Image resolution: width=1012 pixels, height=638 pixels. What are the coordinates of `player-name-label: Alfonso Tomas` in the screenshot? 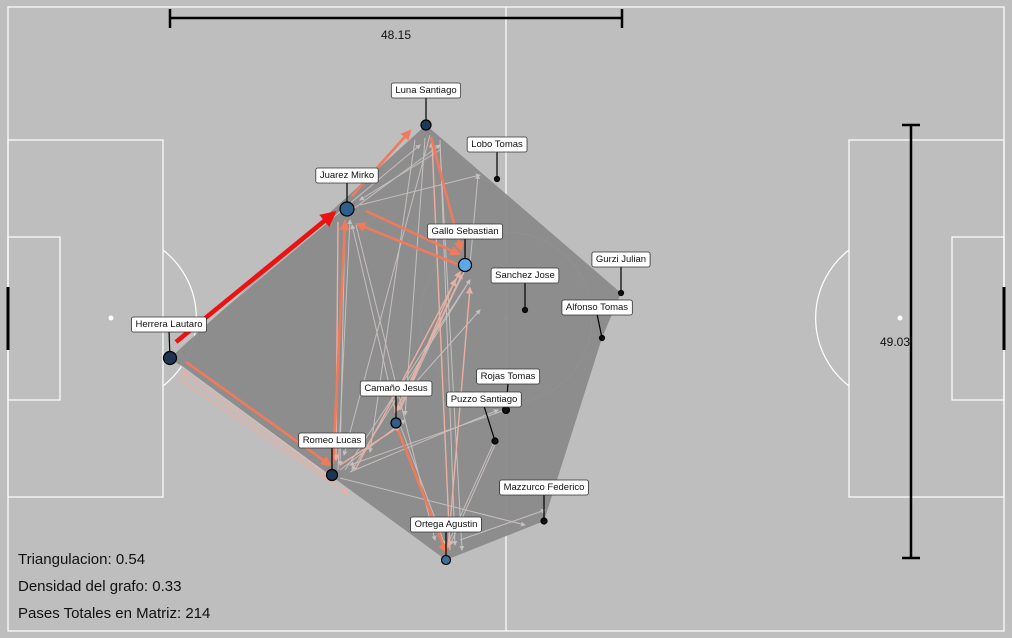 It's located at (597, 307).